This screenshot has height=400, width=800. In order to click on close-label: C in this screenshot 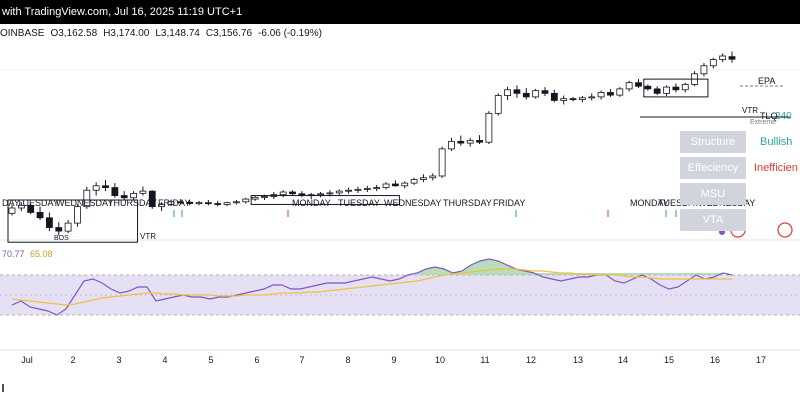, I will do `click(209, 33)`.